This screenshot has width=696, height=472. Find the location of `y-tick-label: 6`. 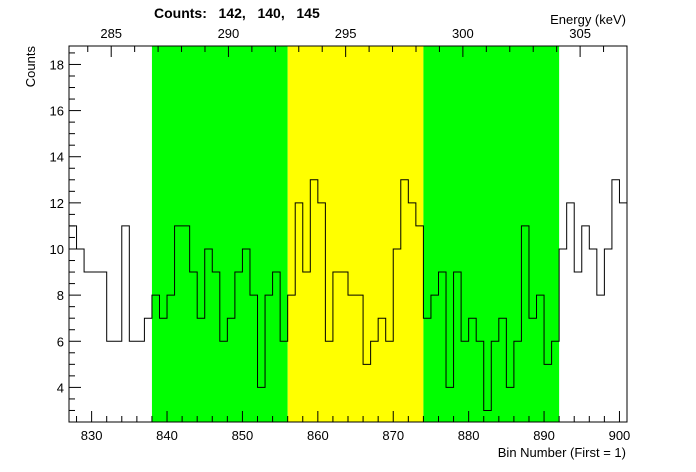

y-tick-label: 6 is located at coordinates (60, 341).